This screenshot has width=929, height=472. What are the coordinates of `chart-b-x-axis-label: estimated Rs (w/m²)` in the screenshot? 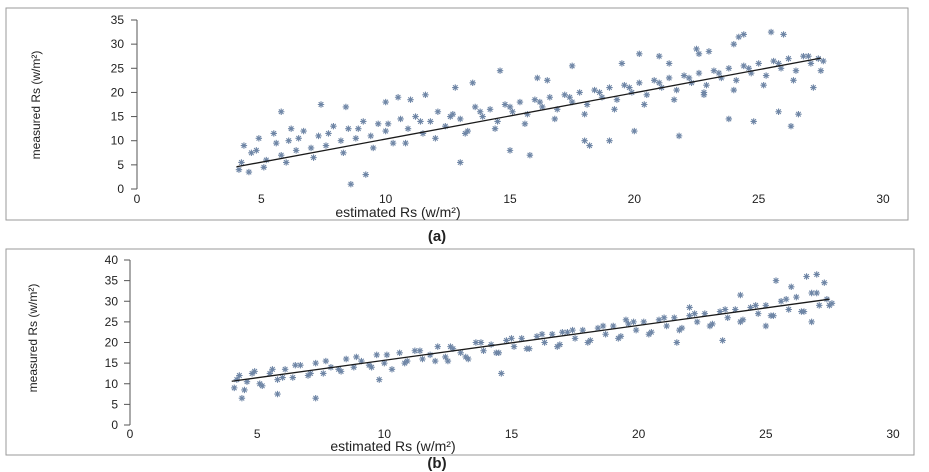 It's located at (392, 446).